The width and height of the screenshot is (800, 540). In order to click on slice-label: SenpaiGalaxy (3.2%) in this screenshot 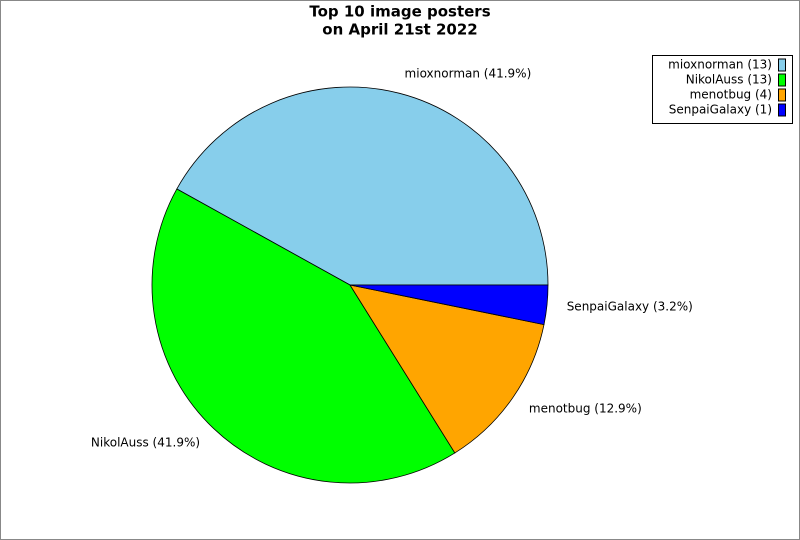, I will do `click(630, 306)`.